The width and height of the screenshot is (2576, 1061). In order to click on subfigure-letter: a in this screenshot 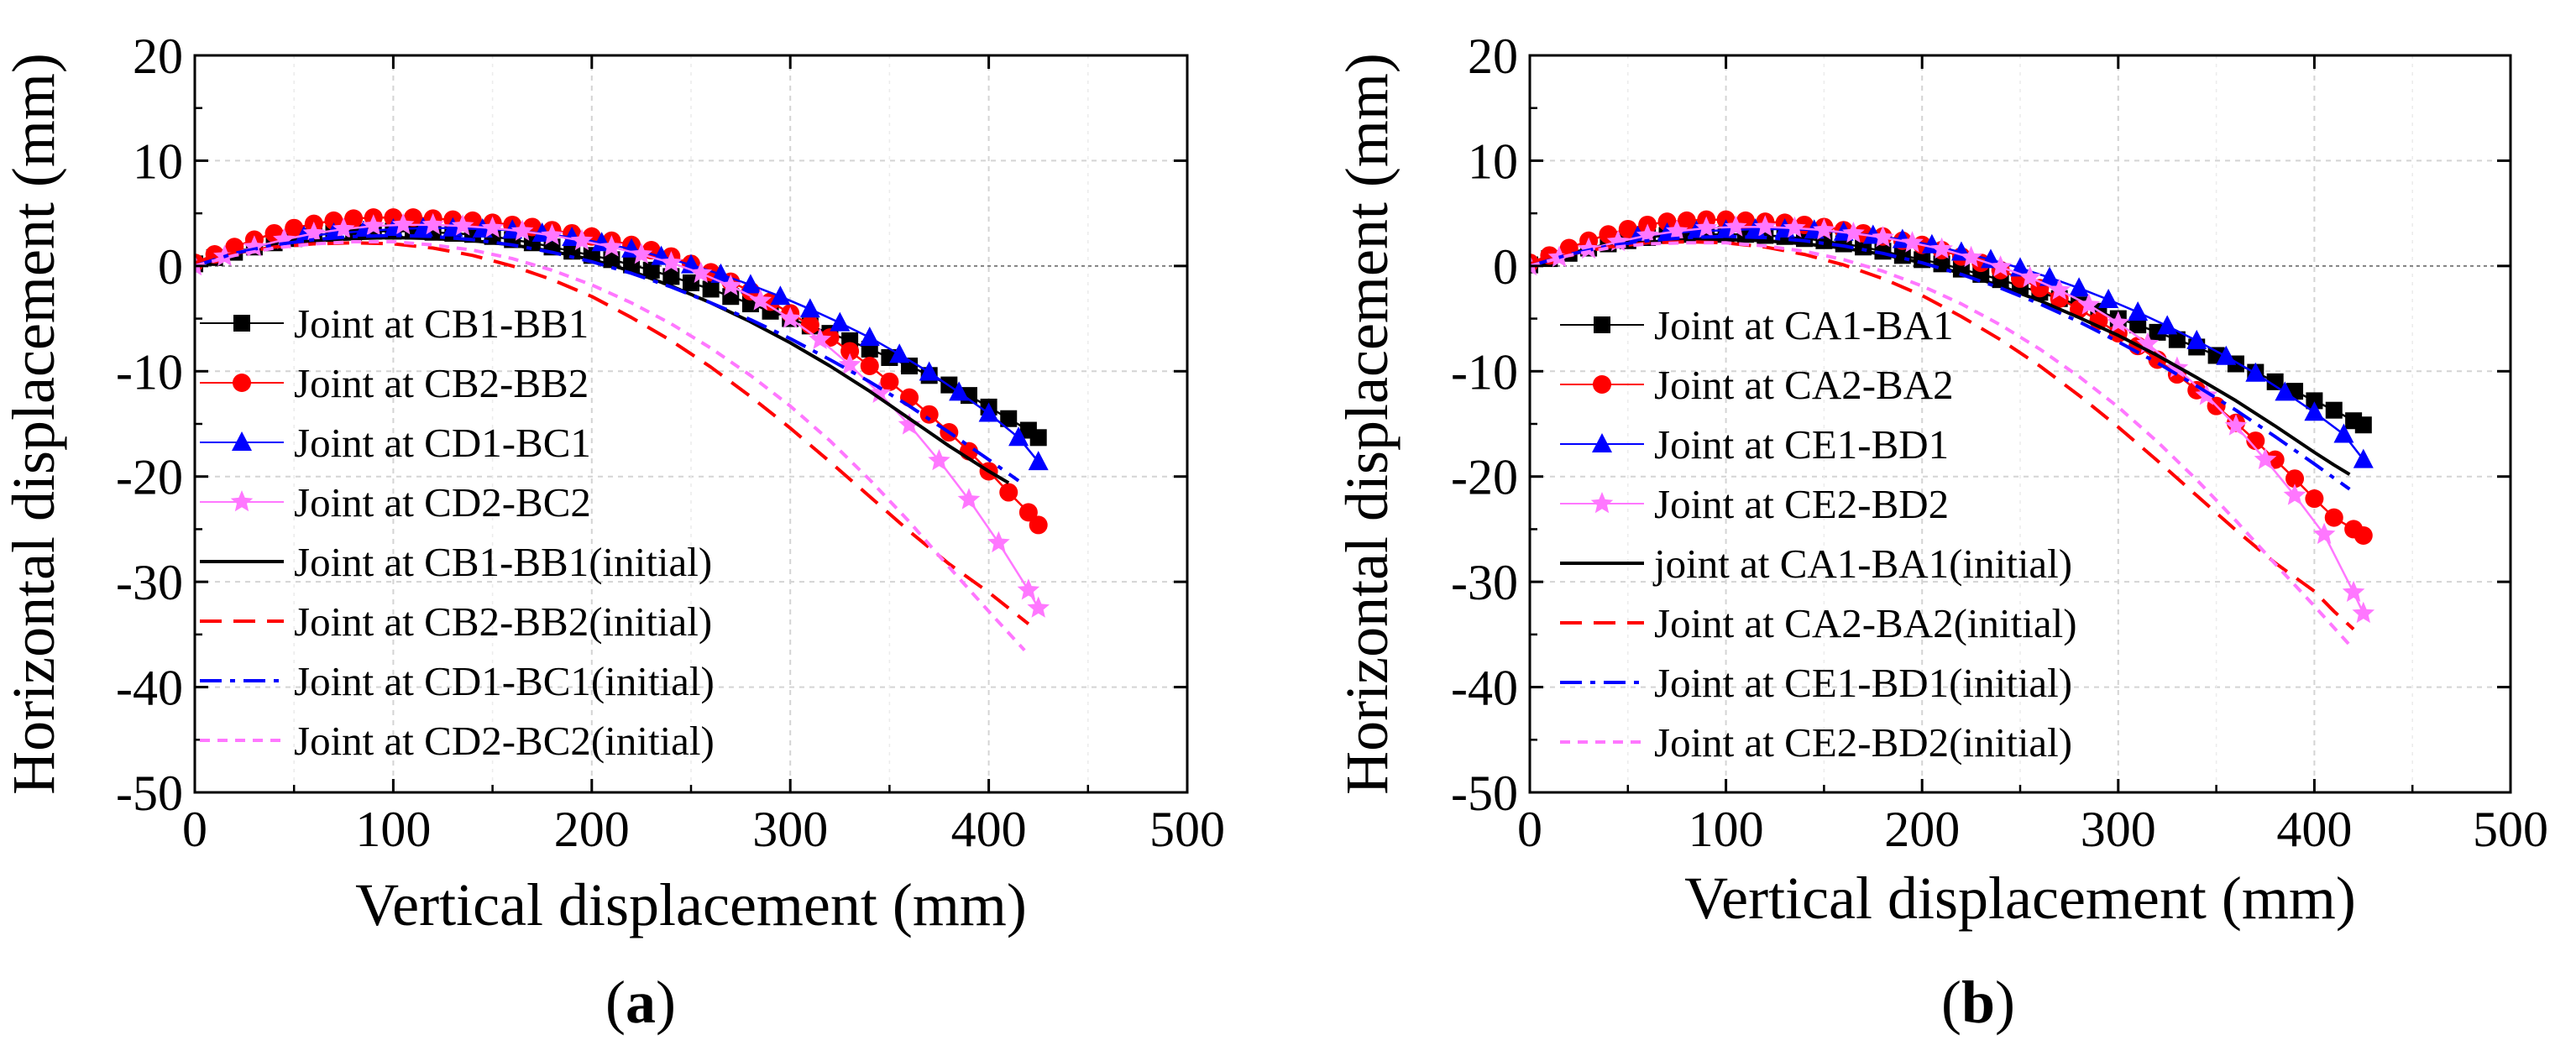, I will do `click(641, 1002)`.